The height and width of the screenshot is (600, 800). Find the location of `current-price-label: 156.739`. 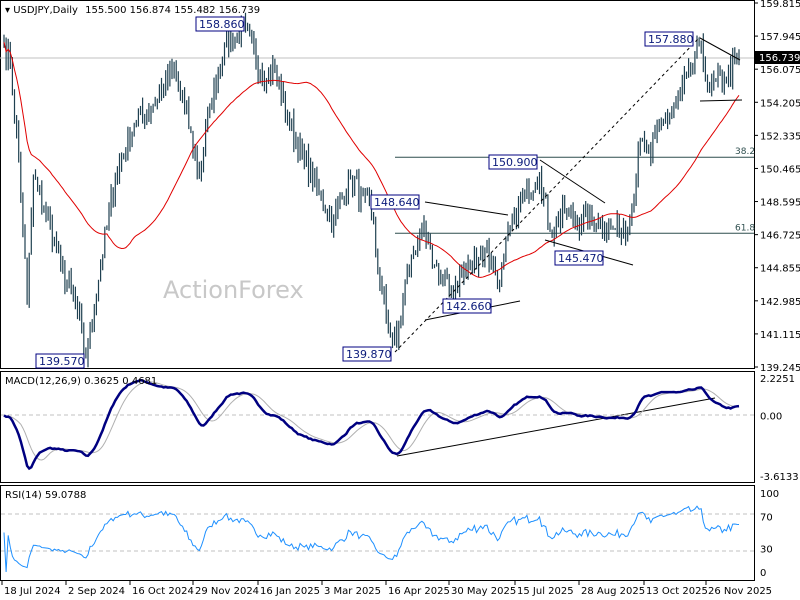

current-price-label: 156.739 is located at coordinates (779, 58).